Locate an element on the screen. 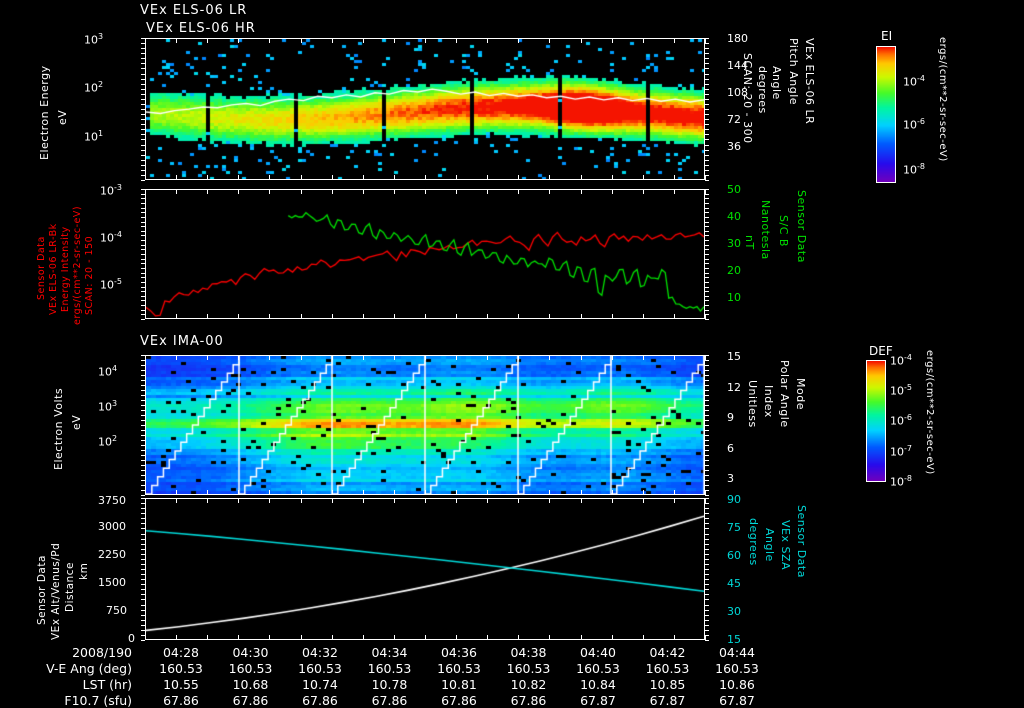 This screenshot has height=708, width=1024. panel2-left-label-4-text: SCAN: 20 - 150 is located at coordinates (89, 275).